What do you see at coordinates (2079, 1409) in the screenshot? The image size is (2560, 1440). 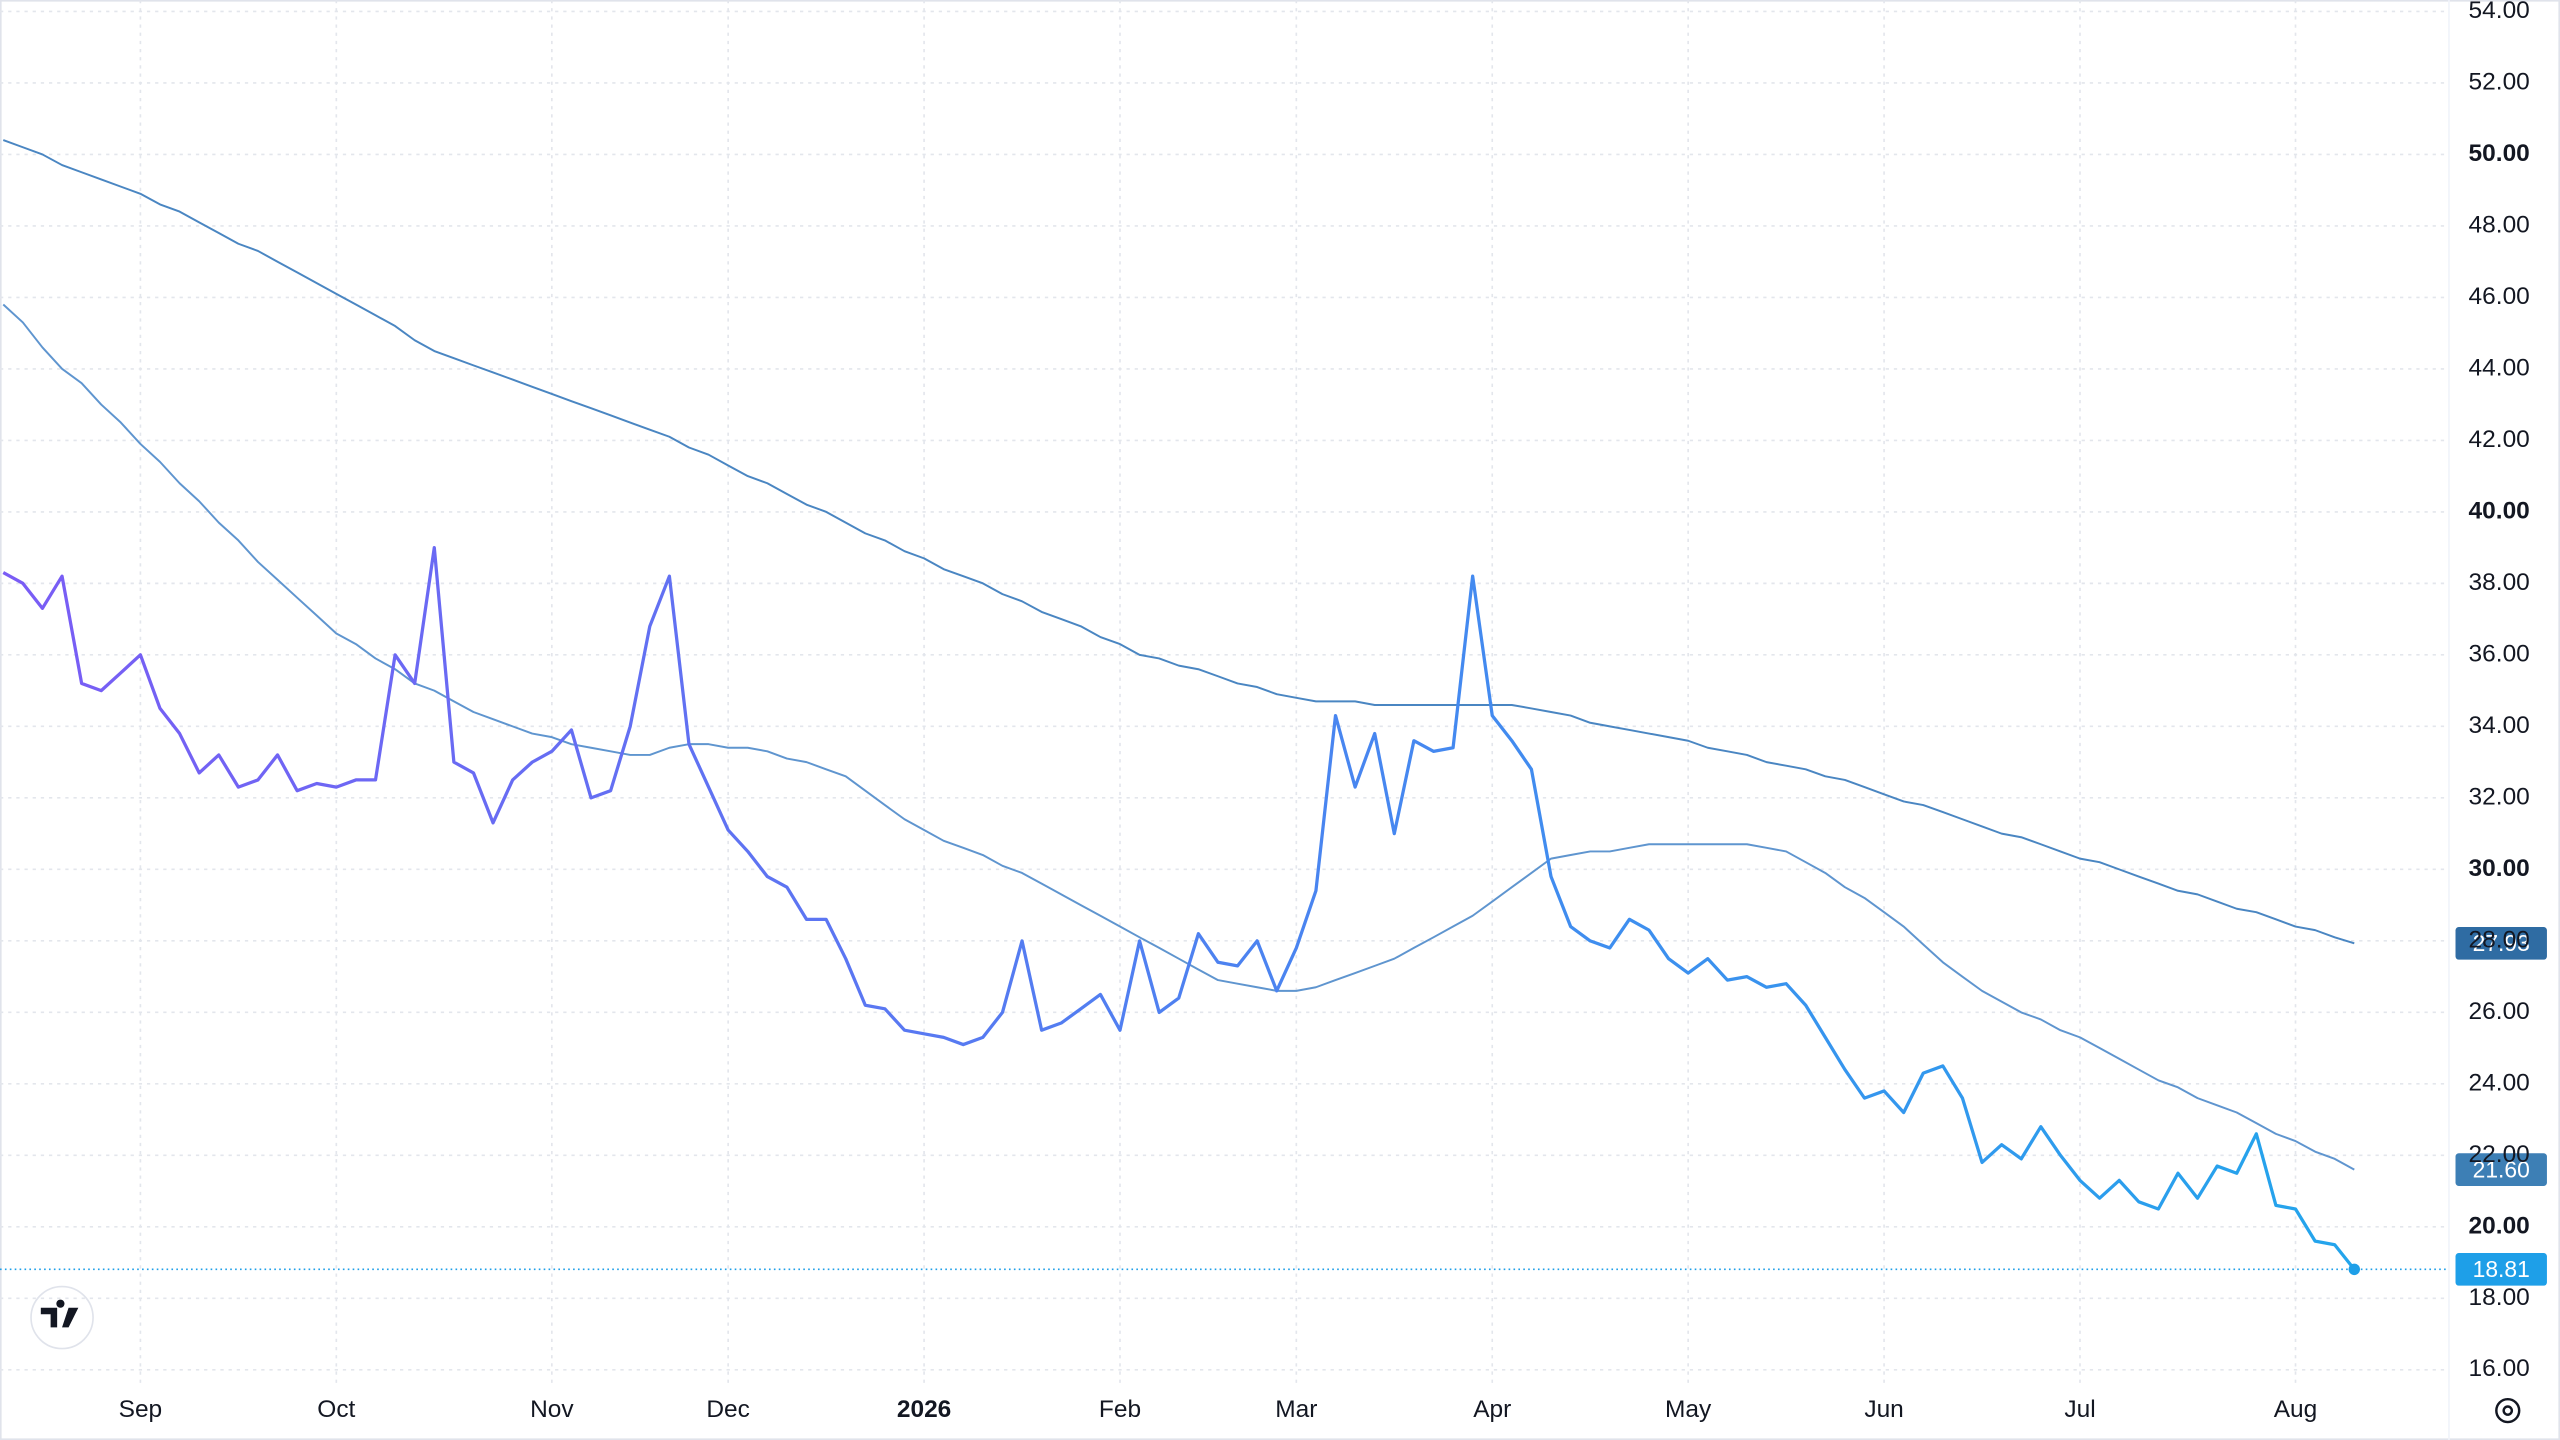 I see `x-tick-label: Jul` at bounding box center [2079, 1409].